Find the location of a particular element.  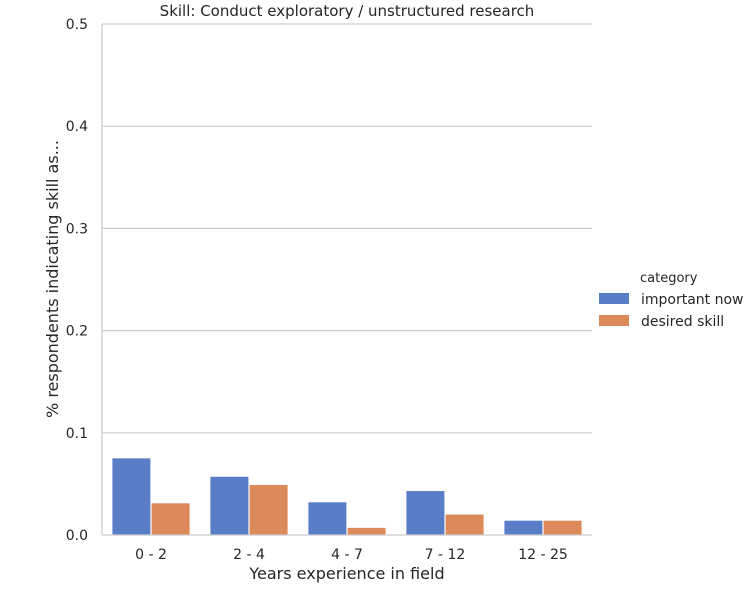

legend-title: category is located at coordinates (669, 278).